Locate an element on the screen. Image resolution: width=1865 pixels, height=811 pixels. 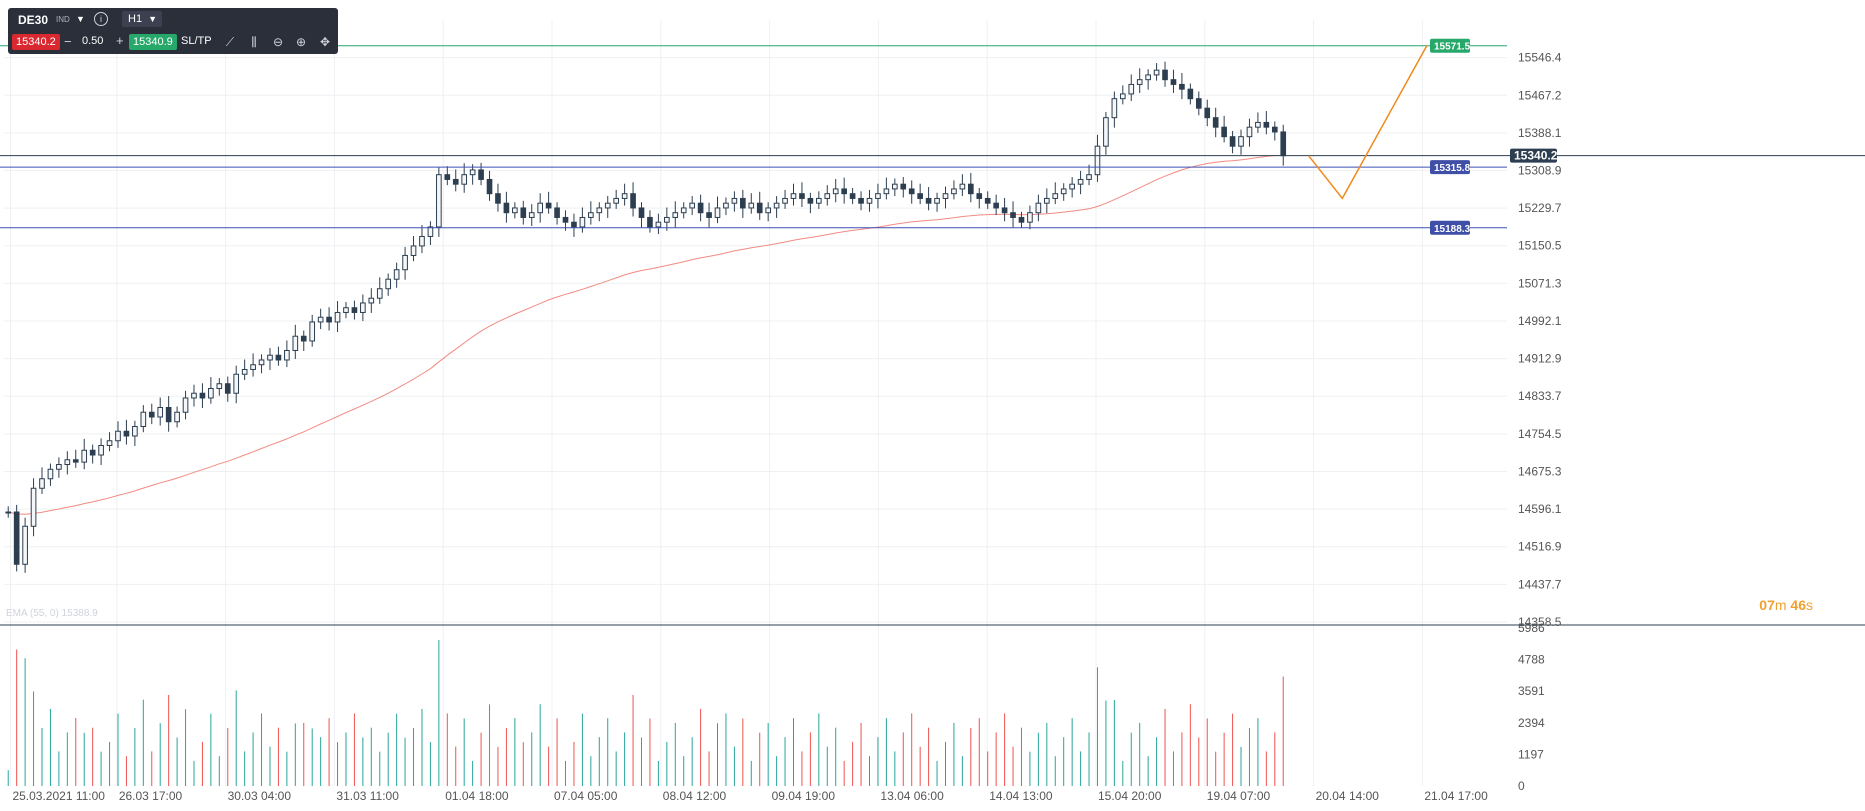
symbol-label: DE30 is located at coordinates (33, 20).